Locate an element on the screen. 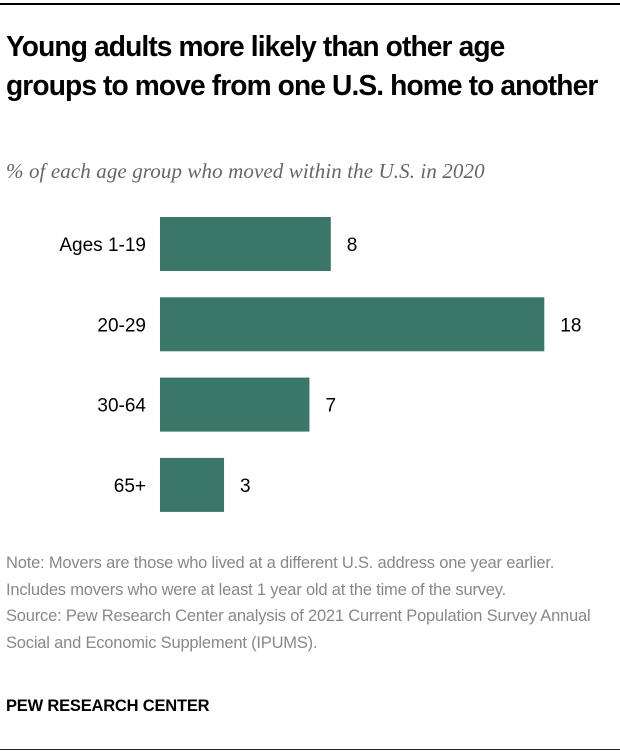 Image resolution: width=620 pixels, height=756 pixels. value-label: 7 is located at coordinates (330, 406).